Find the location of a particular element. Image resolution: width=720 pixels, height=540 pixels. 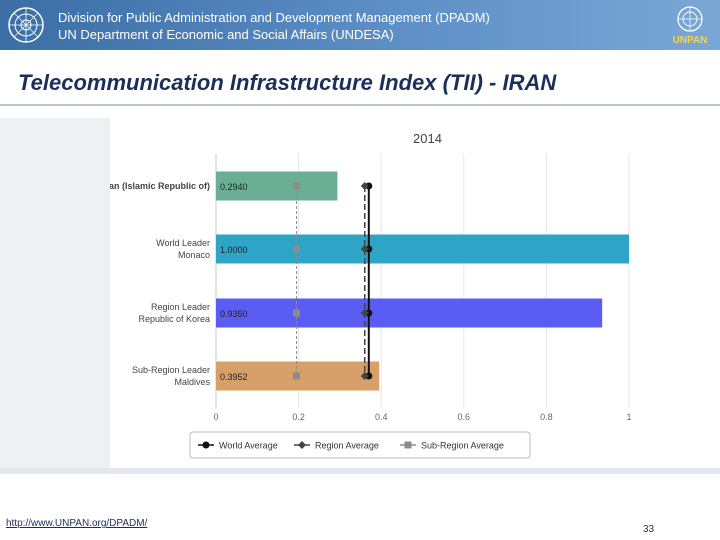

chart-title: 2014 is located at coordinates (427, 138).